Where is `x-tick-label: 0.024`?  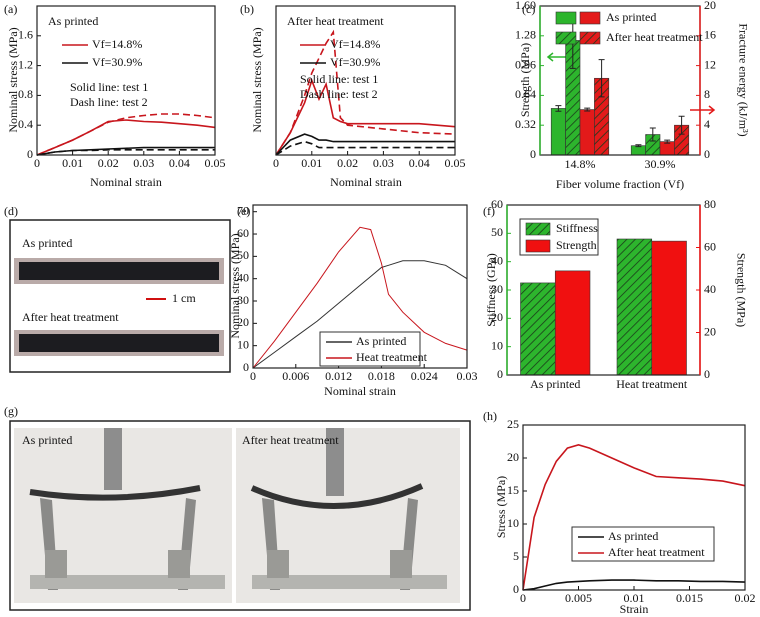
x-tick-label: 0.024 is located at coordinates (424, 376).